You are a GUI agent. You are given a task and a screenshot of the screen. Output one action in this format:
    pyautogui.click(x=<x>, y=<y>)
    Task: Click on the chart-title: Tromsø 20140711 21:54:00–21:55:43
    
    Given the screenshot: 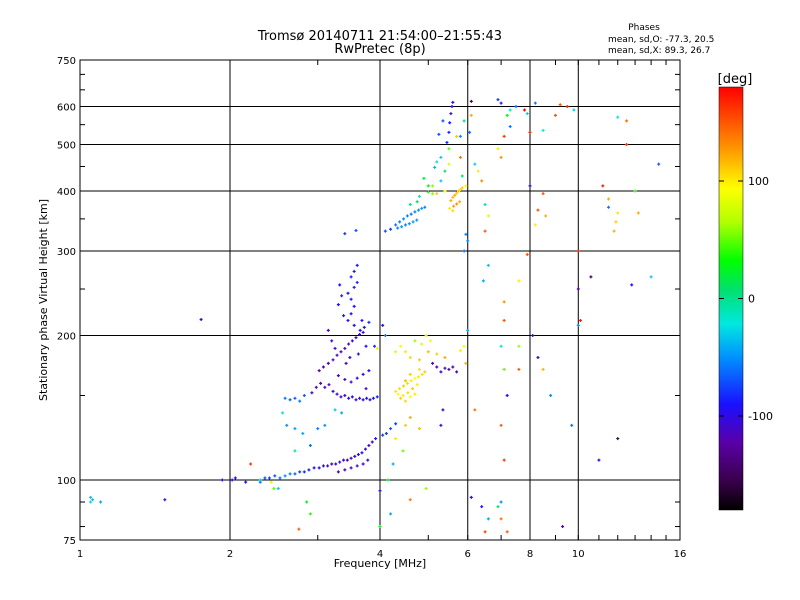 What is the action you would take?
    pyautogui.click(x=379, y=36)
    